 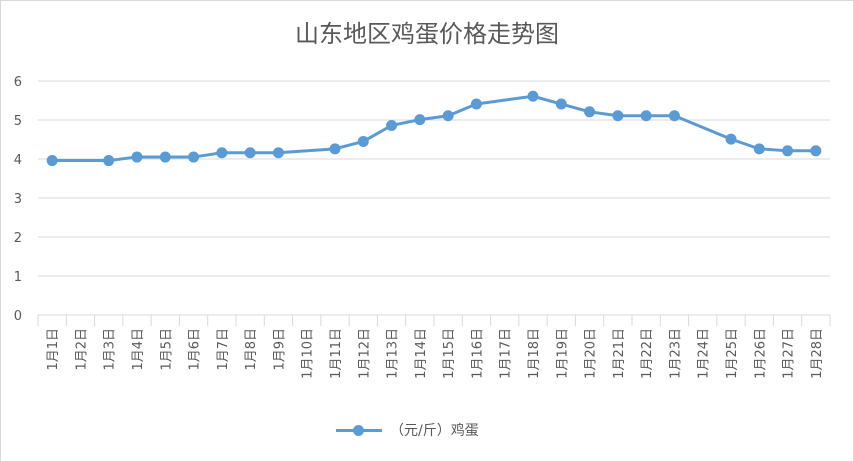 What do you see at coordinates (506, 353) in the screenshot?
I see `x-tick-label: 1月17日` at bounding box center [506, 353].